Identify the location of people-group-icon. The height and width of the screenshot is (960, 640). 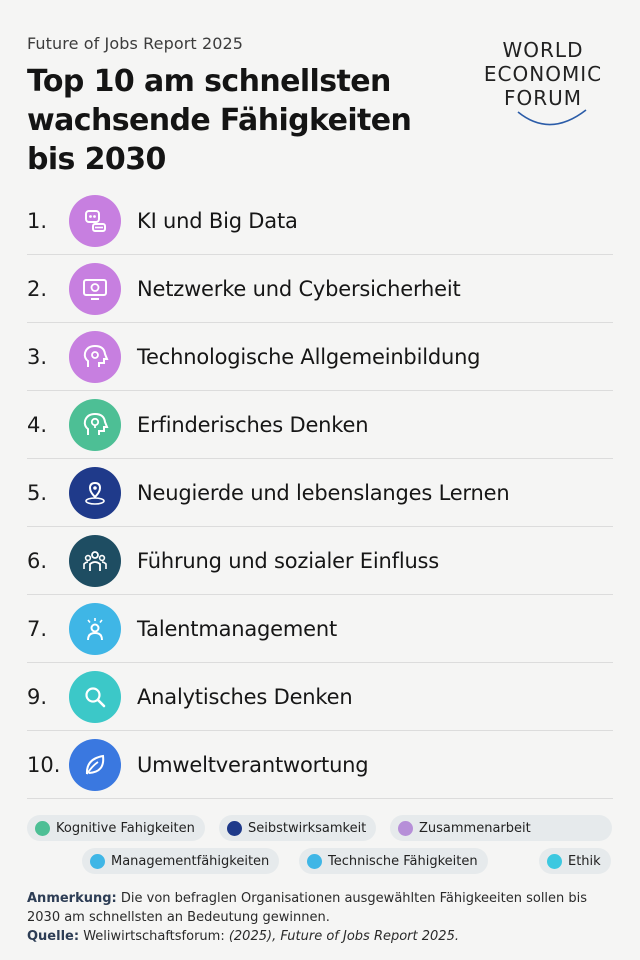
(95, 560).